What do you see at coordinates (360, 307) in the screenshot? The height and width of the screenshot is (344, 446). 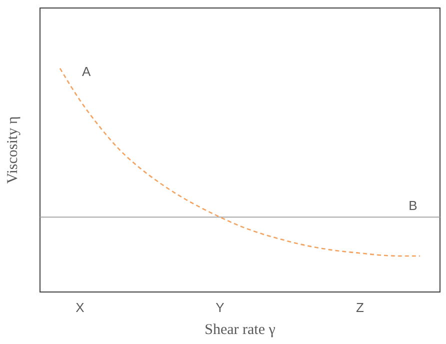 I see `x-tick-label: Z` at bounding box center [360, 307].